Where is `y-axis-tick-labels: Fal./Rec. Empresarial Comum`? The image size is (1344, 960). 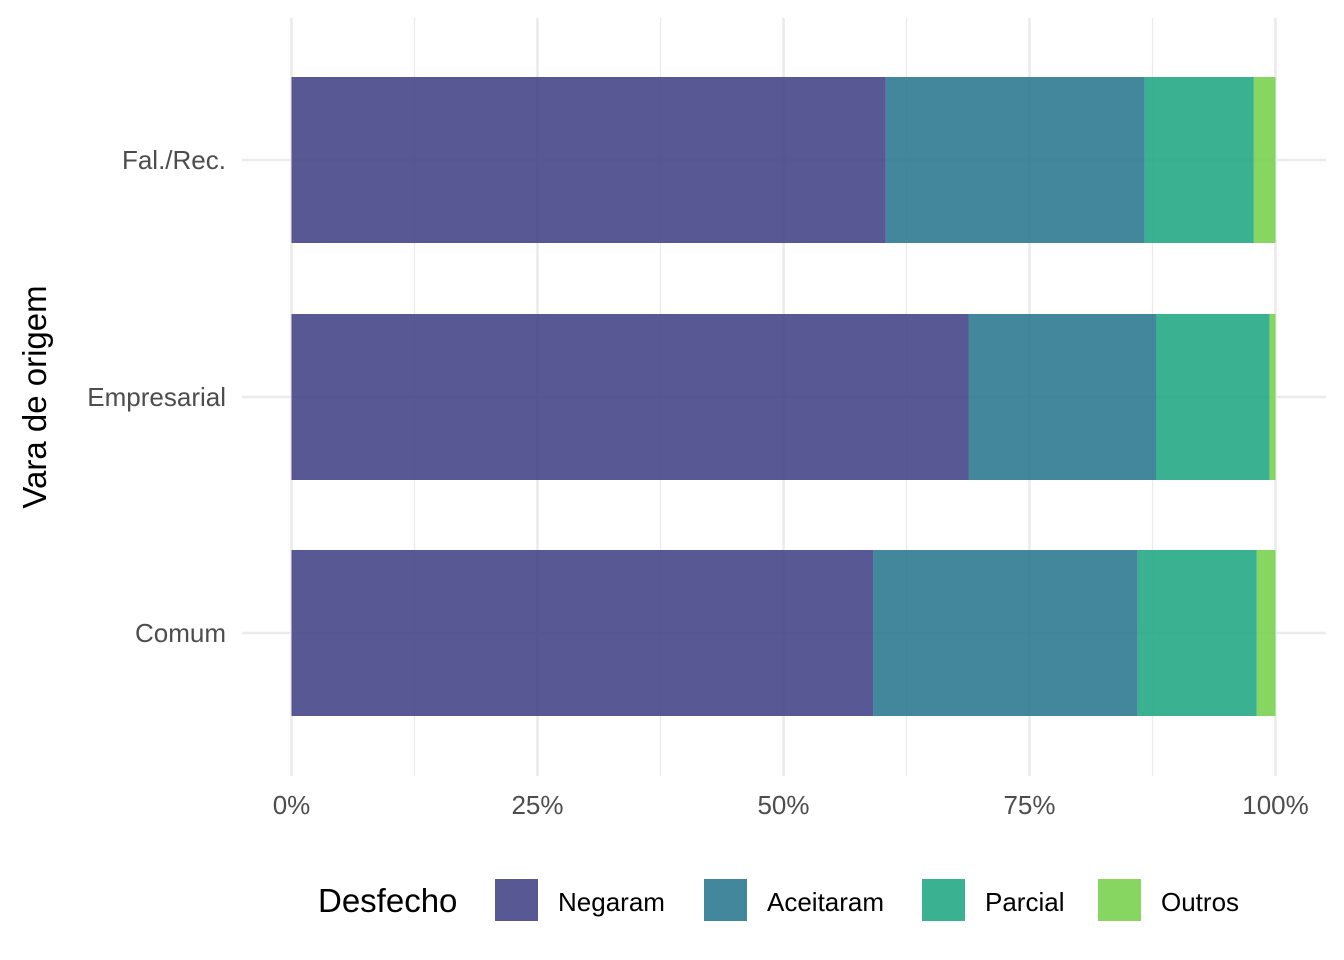 y-axis-tick-labels: Fal./Rec. Empresarial Comum is located at coordinates (156, 396).